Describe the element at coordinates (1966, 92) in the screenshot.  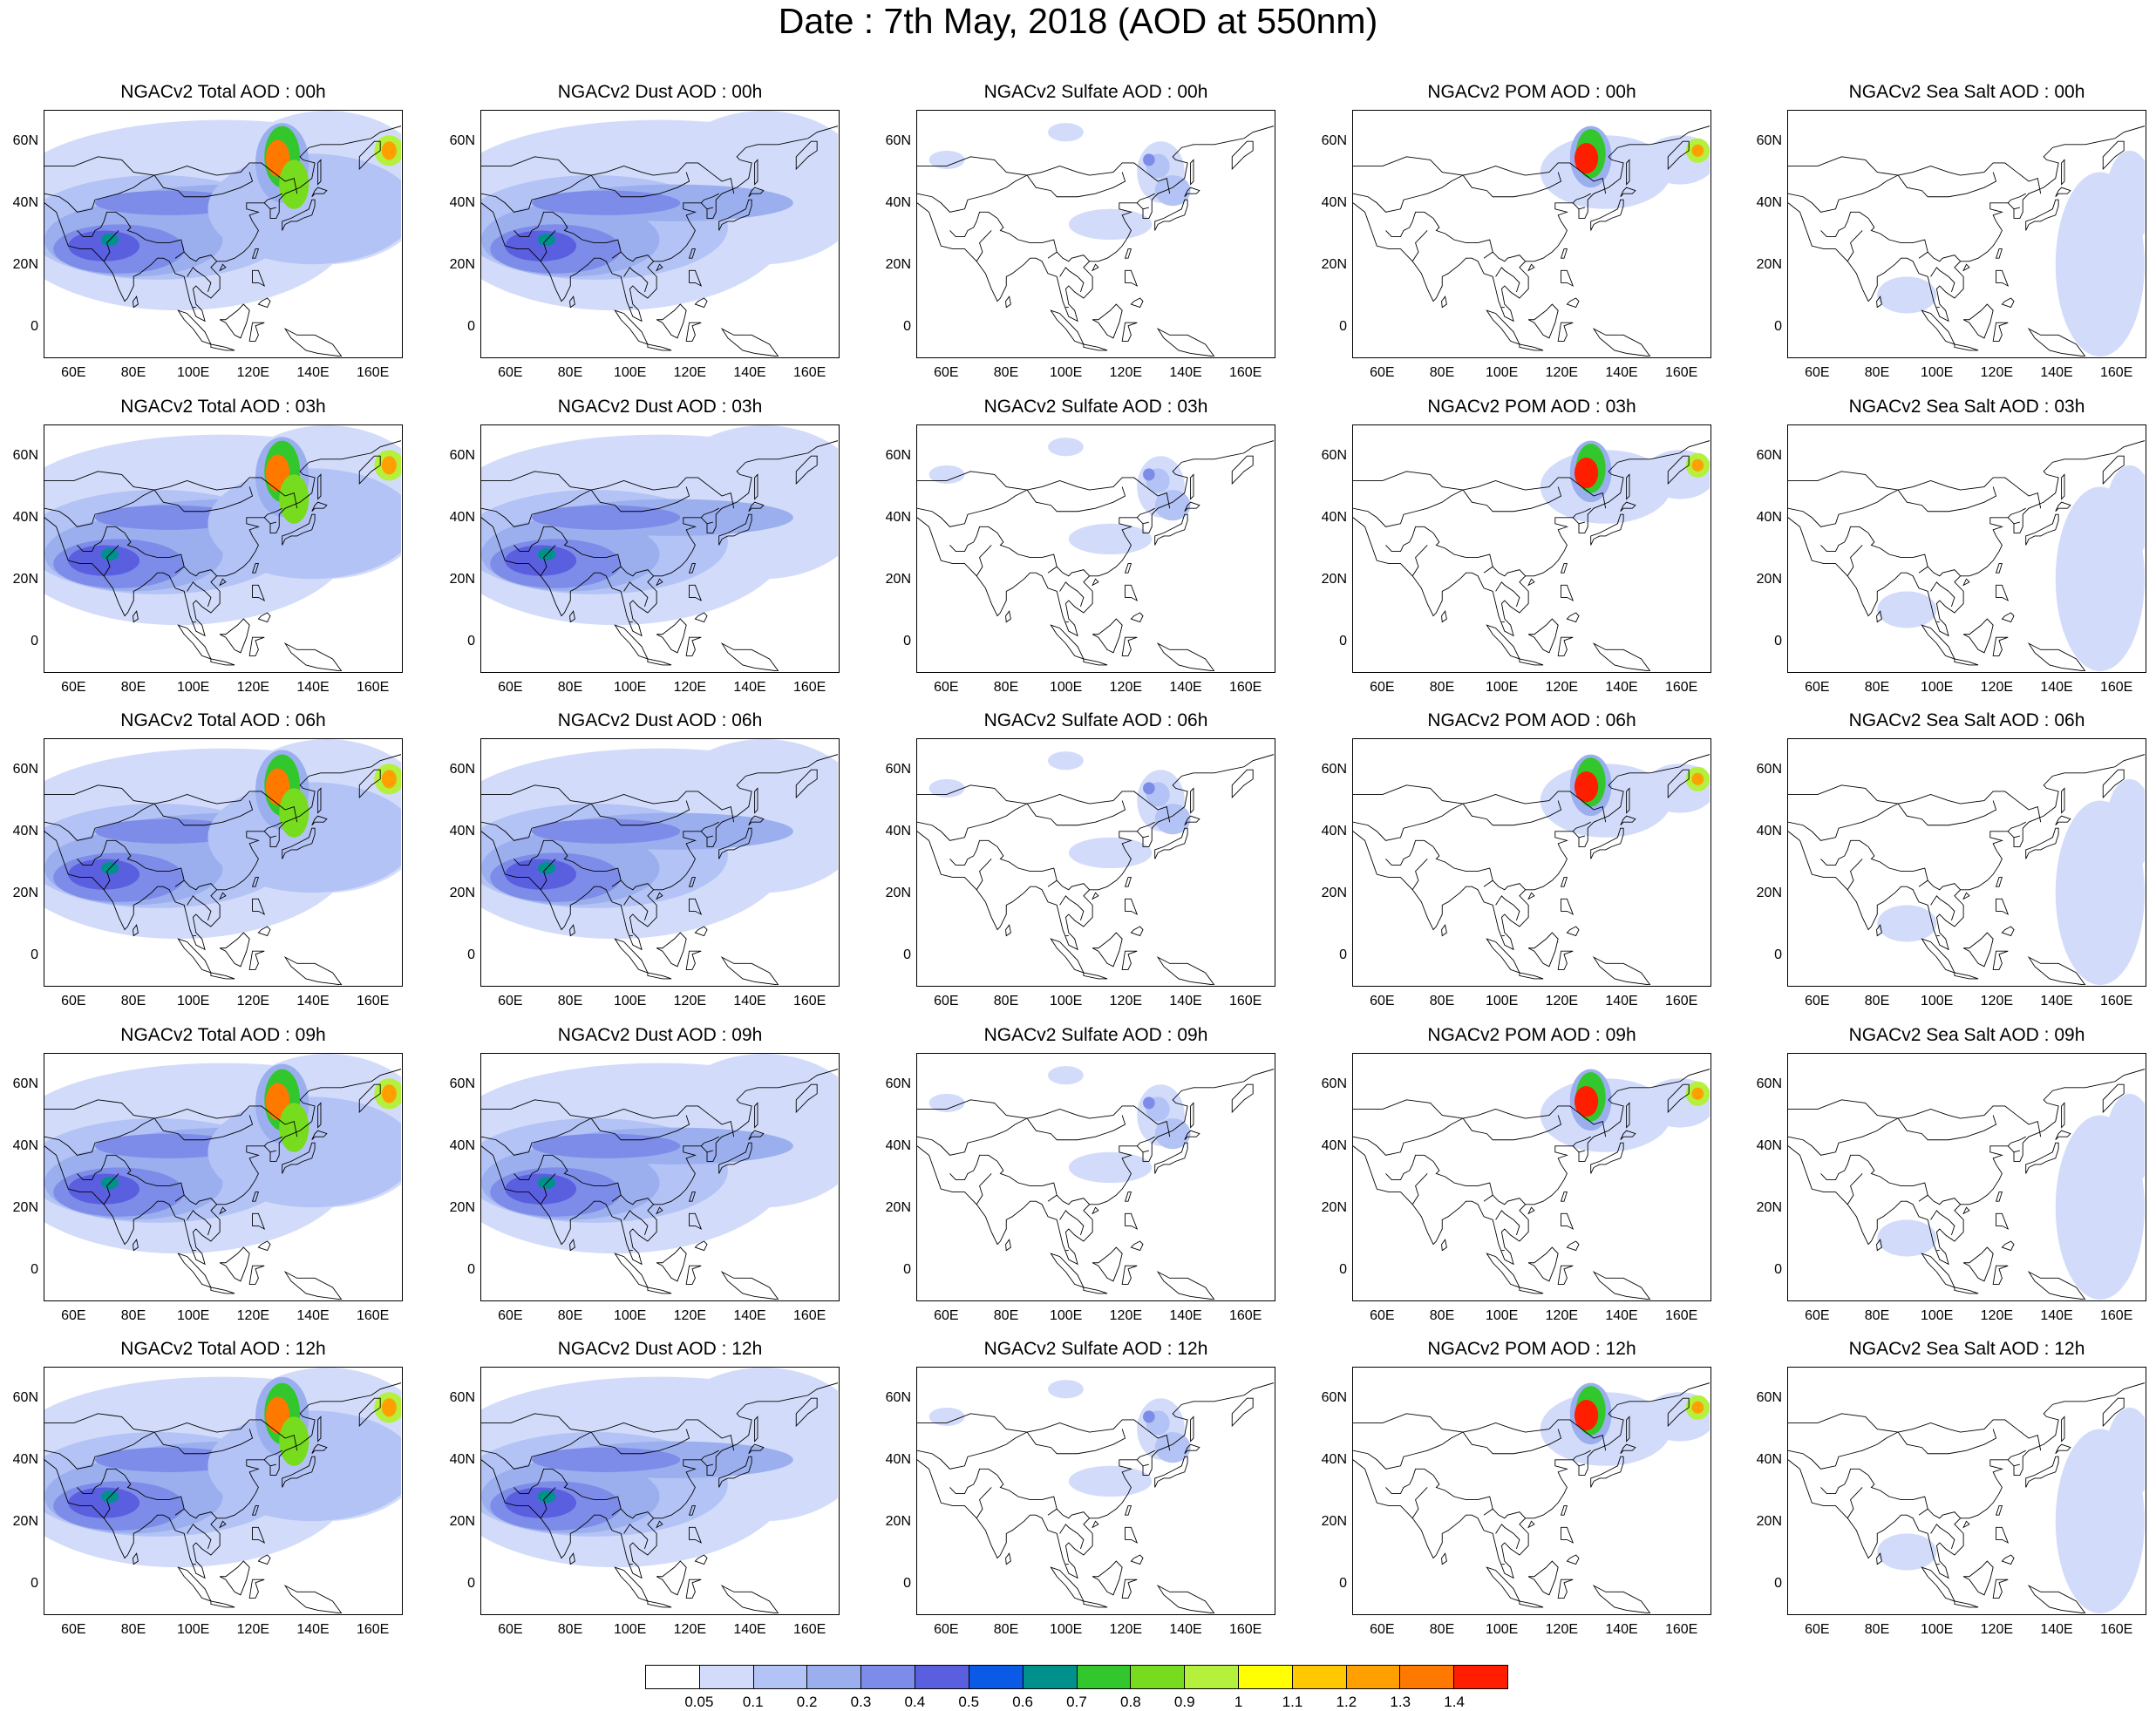
I see `panel-title: NGACv2 Sea Salt AOD : 00h` at that location.